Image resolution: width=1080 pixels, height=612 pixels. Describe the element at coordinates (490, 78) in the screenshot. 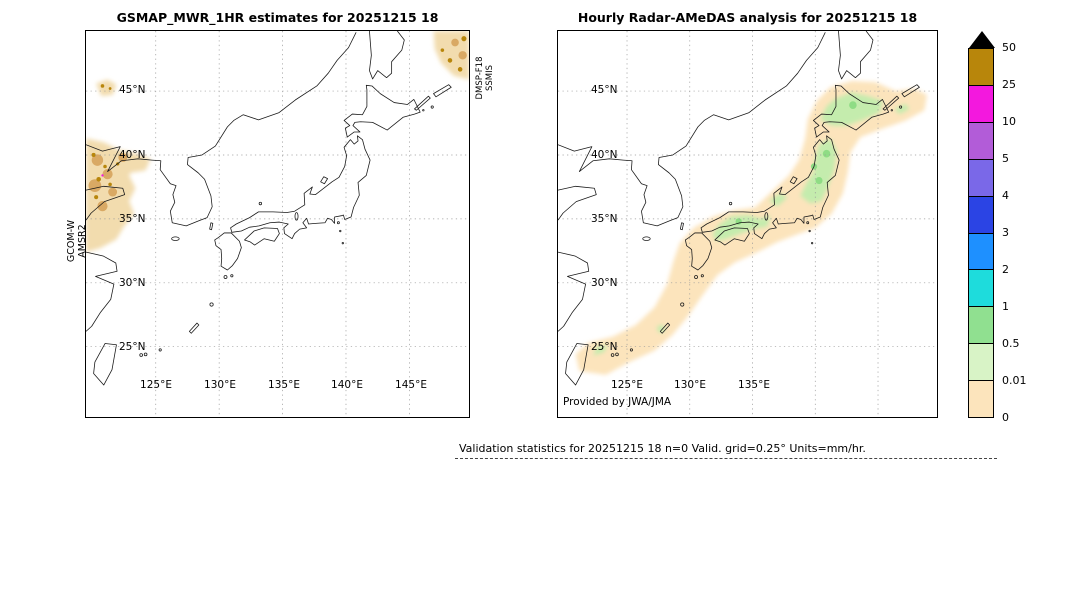

I see `sensor-name: SSMIS` at that location.